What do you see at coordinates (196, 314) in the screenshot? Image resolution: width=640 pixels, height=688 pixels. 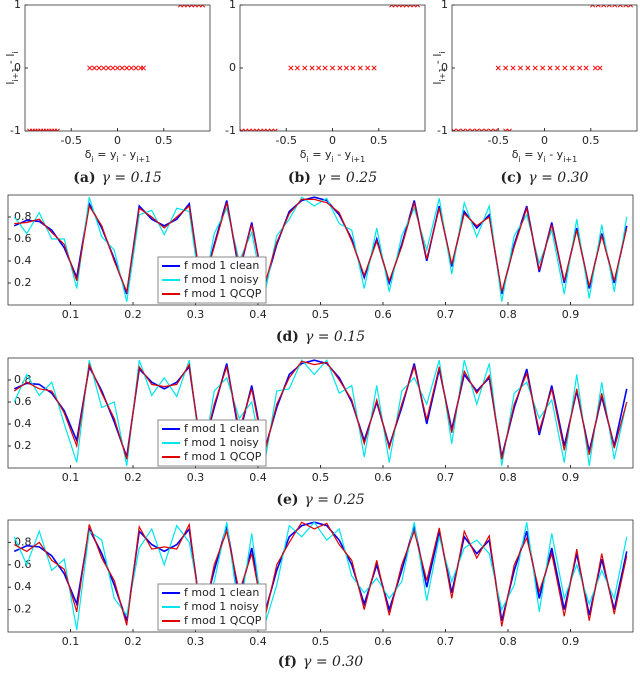 I see `x-tick-label: 0.3` at bounding box center [196, 314].